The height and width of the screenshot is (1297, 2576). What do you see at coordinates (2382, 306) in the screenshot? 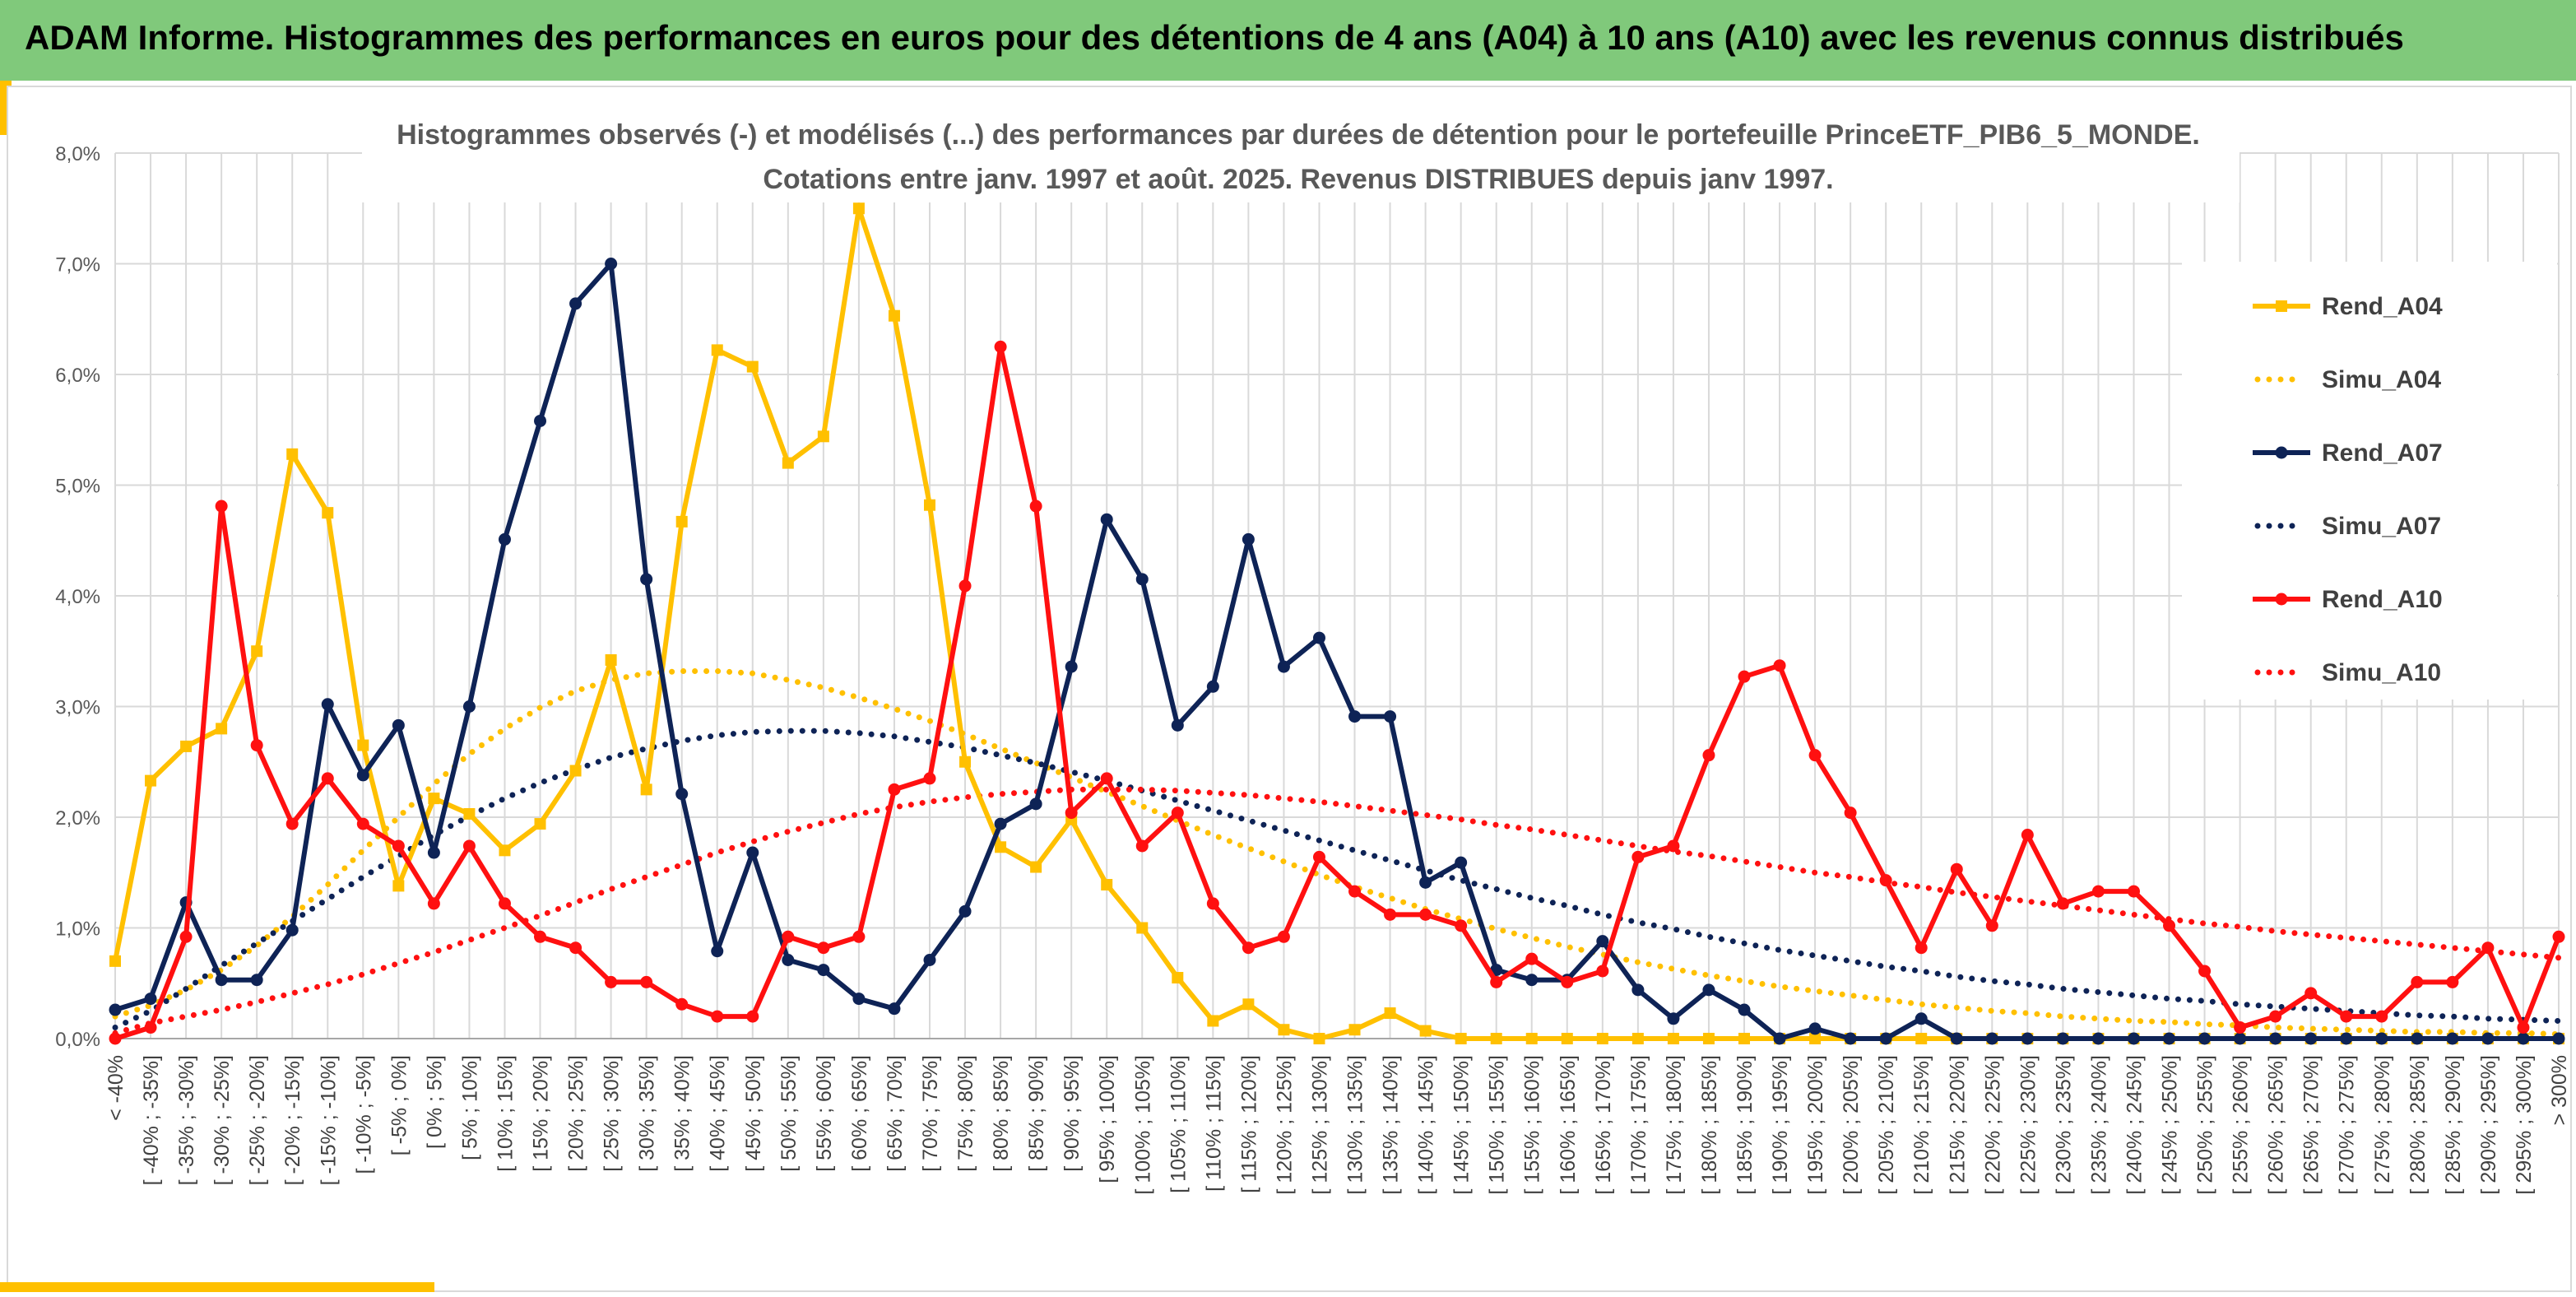
I see `legend-label: Rend_A04` at bounding box center [2382, 306].